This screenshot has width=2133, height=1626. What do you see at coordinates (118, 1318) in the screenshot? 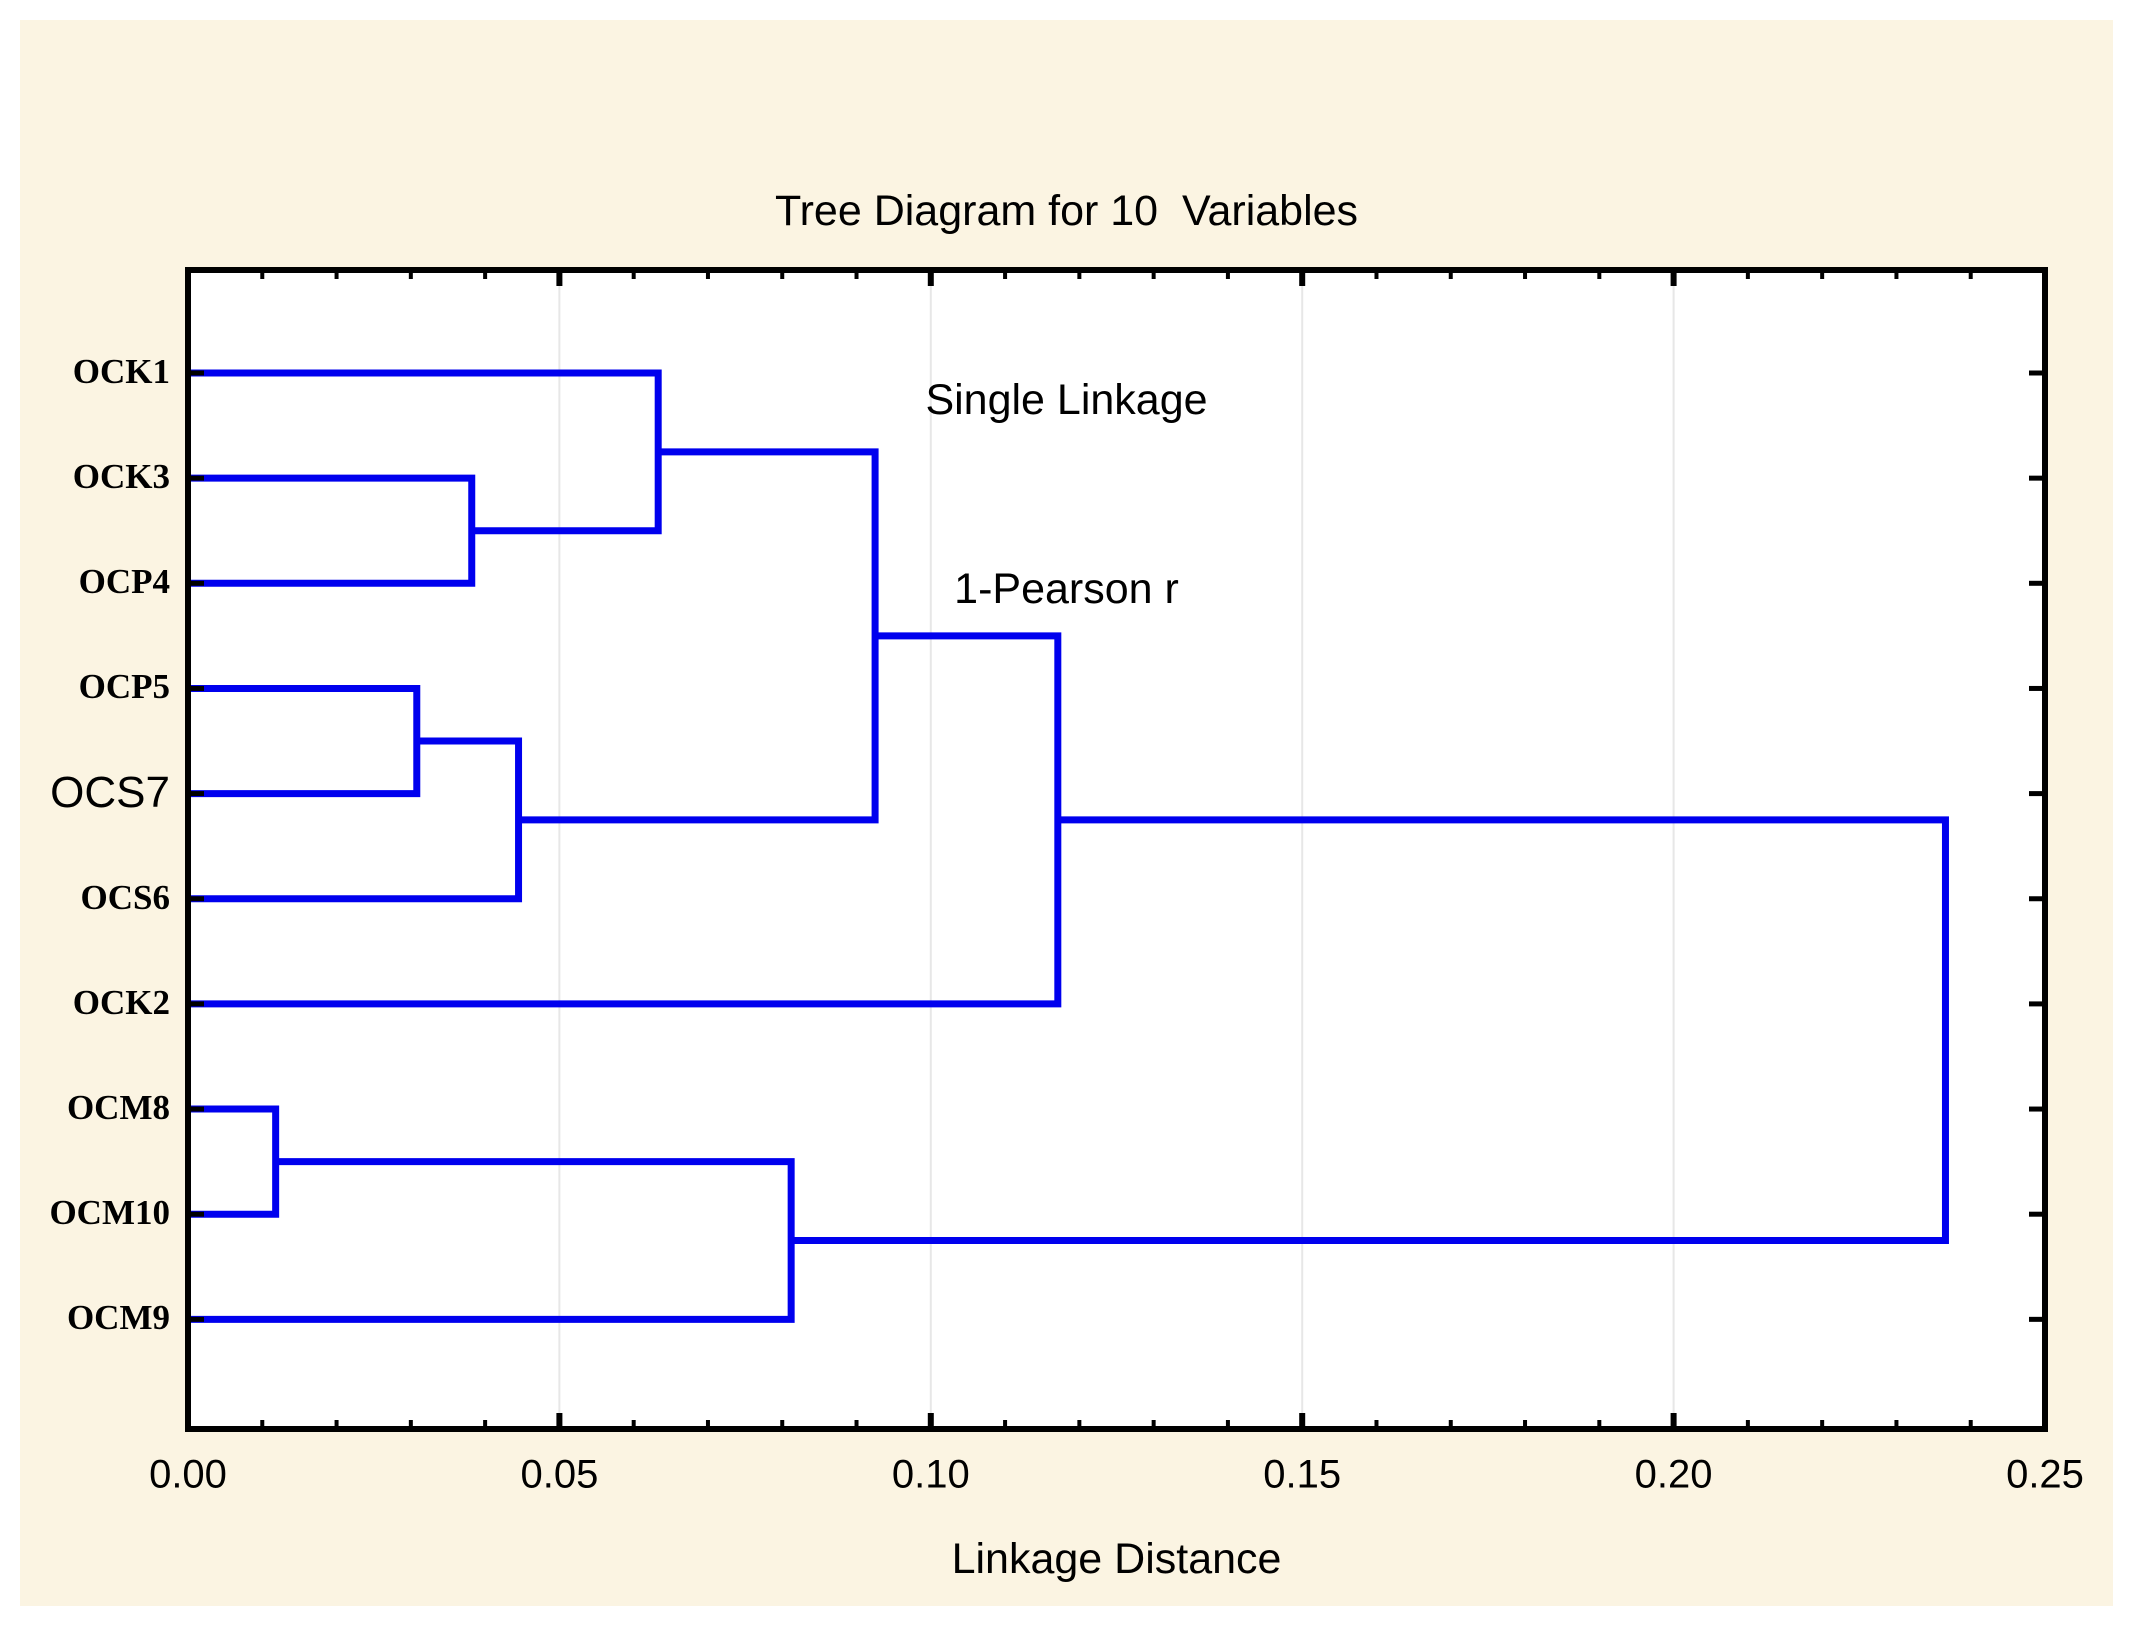
I see `leaf-label-OCM9: OCM9` at bounding box center [118, 1318].